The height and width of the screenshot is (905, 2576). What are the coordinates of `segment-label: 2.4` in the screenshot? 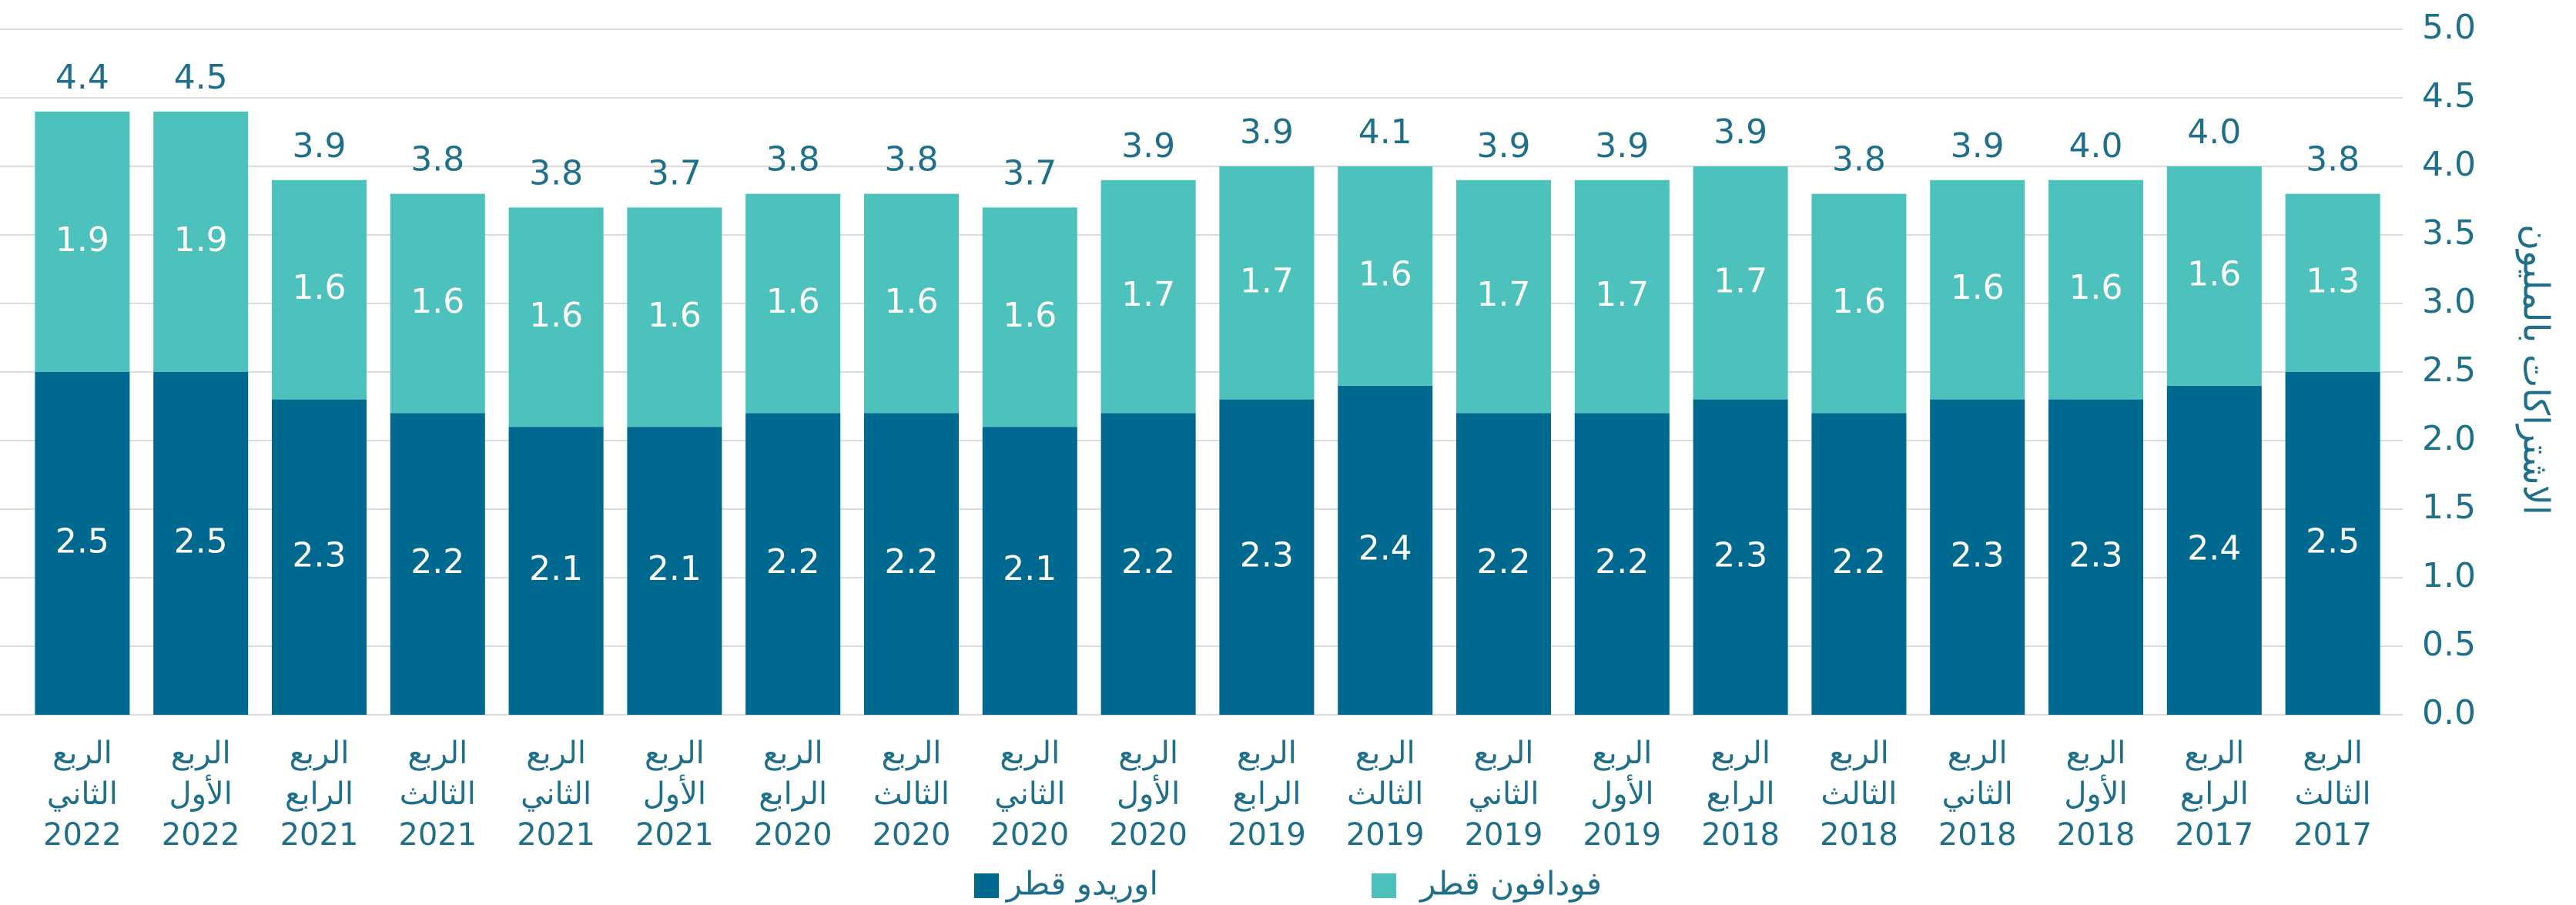 It's located at (1385, 548).